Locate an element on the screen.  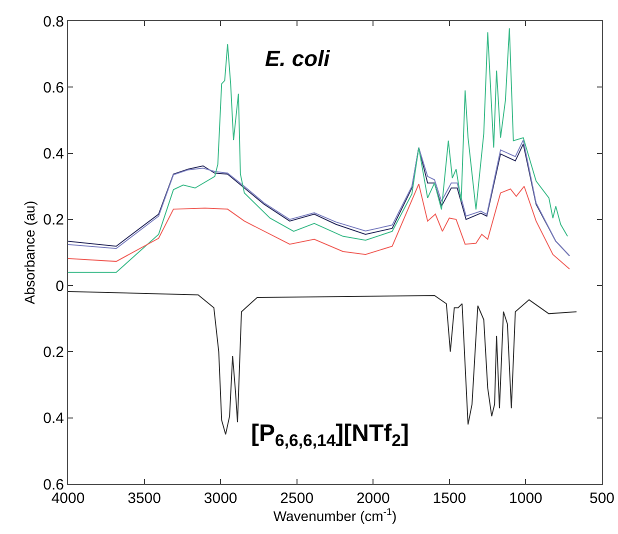
y-axis-title: Absorbance (au) is located at coordinates (30, 252).